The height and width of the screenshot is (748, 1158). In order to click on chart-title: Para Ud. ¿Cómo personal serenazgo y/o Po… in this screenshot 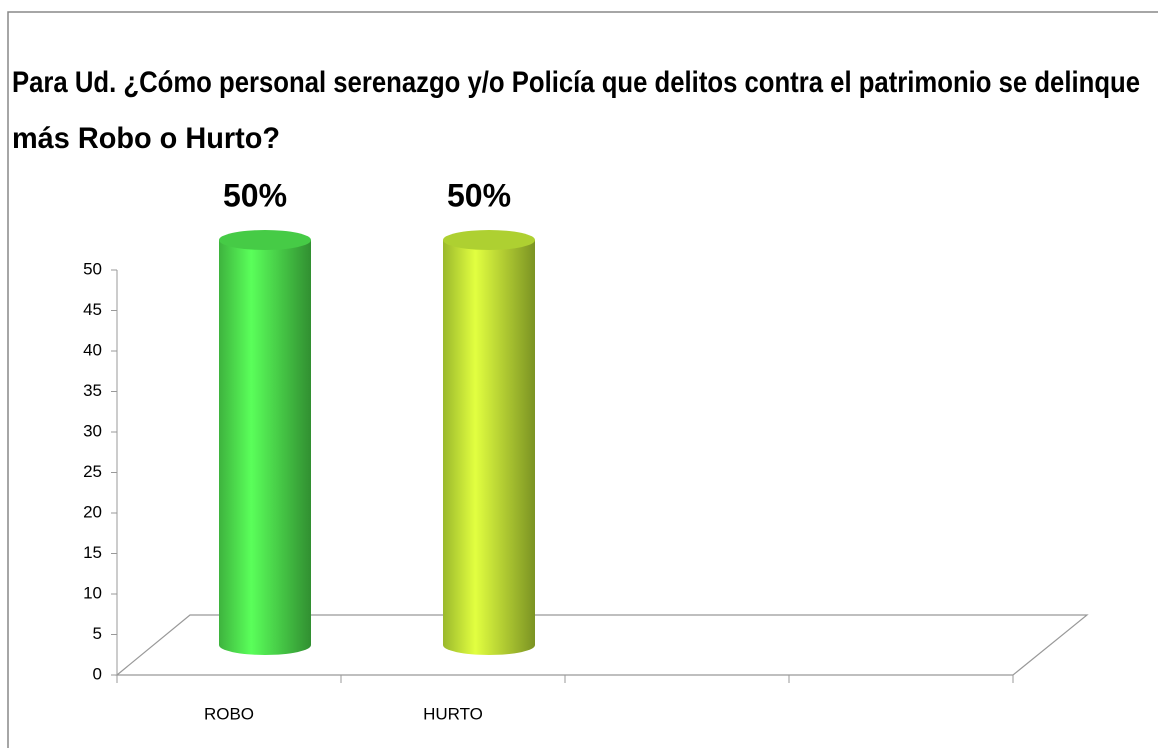, I will do `click(576, 82)`.